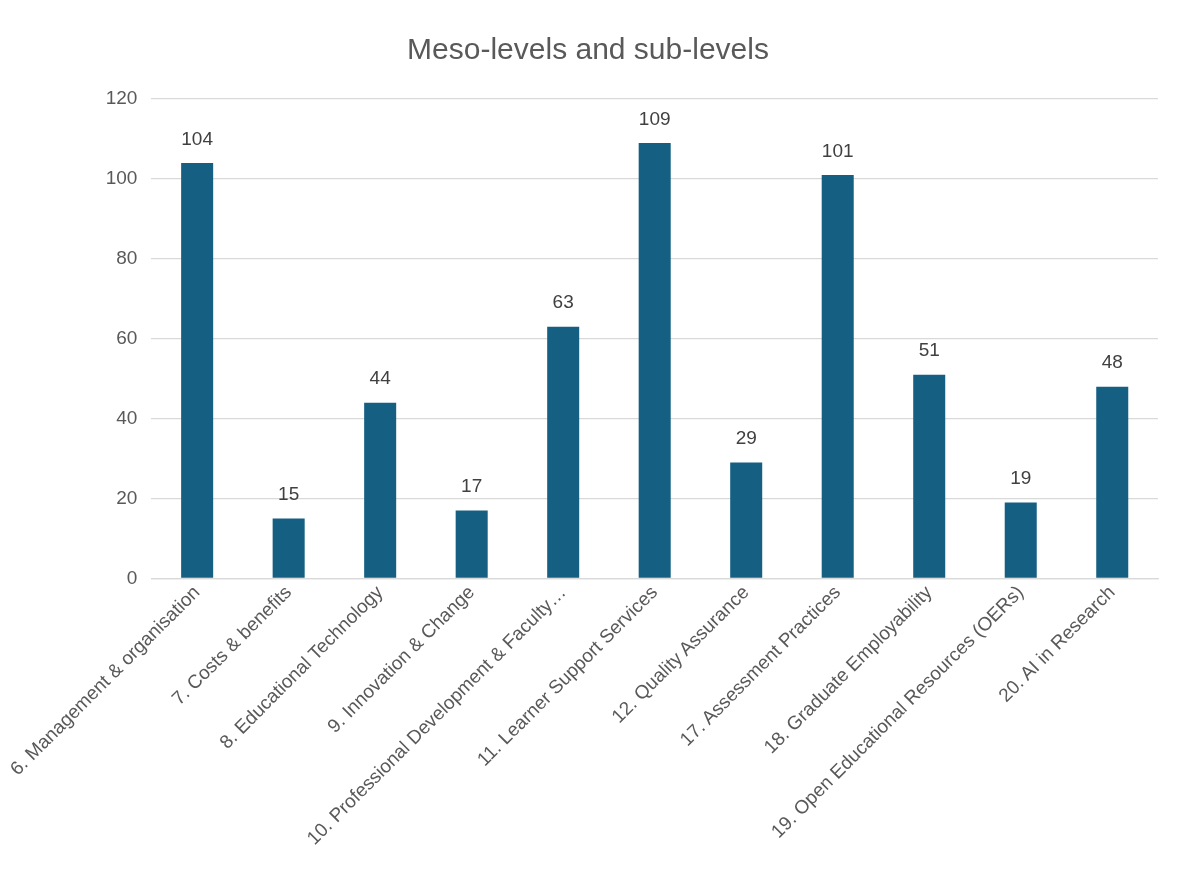 The image size is (1189, 870). What do you see at coordinates (121, 98) in the screenshot?
I see `y-tick-label: 120` at bounding box center [121, 98].